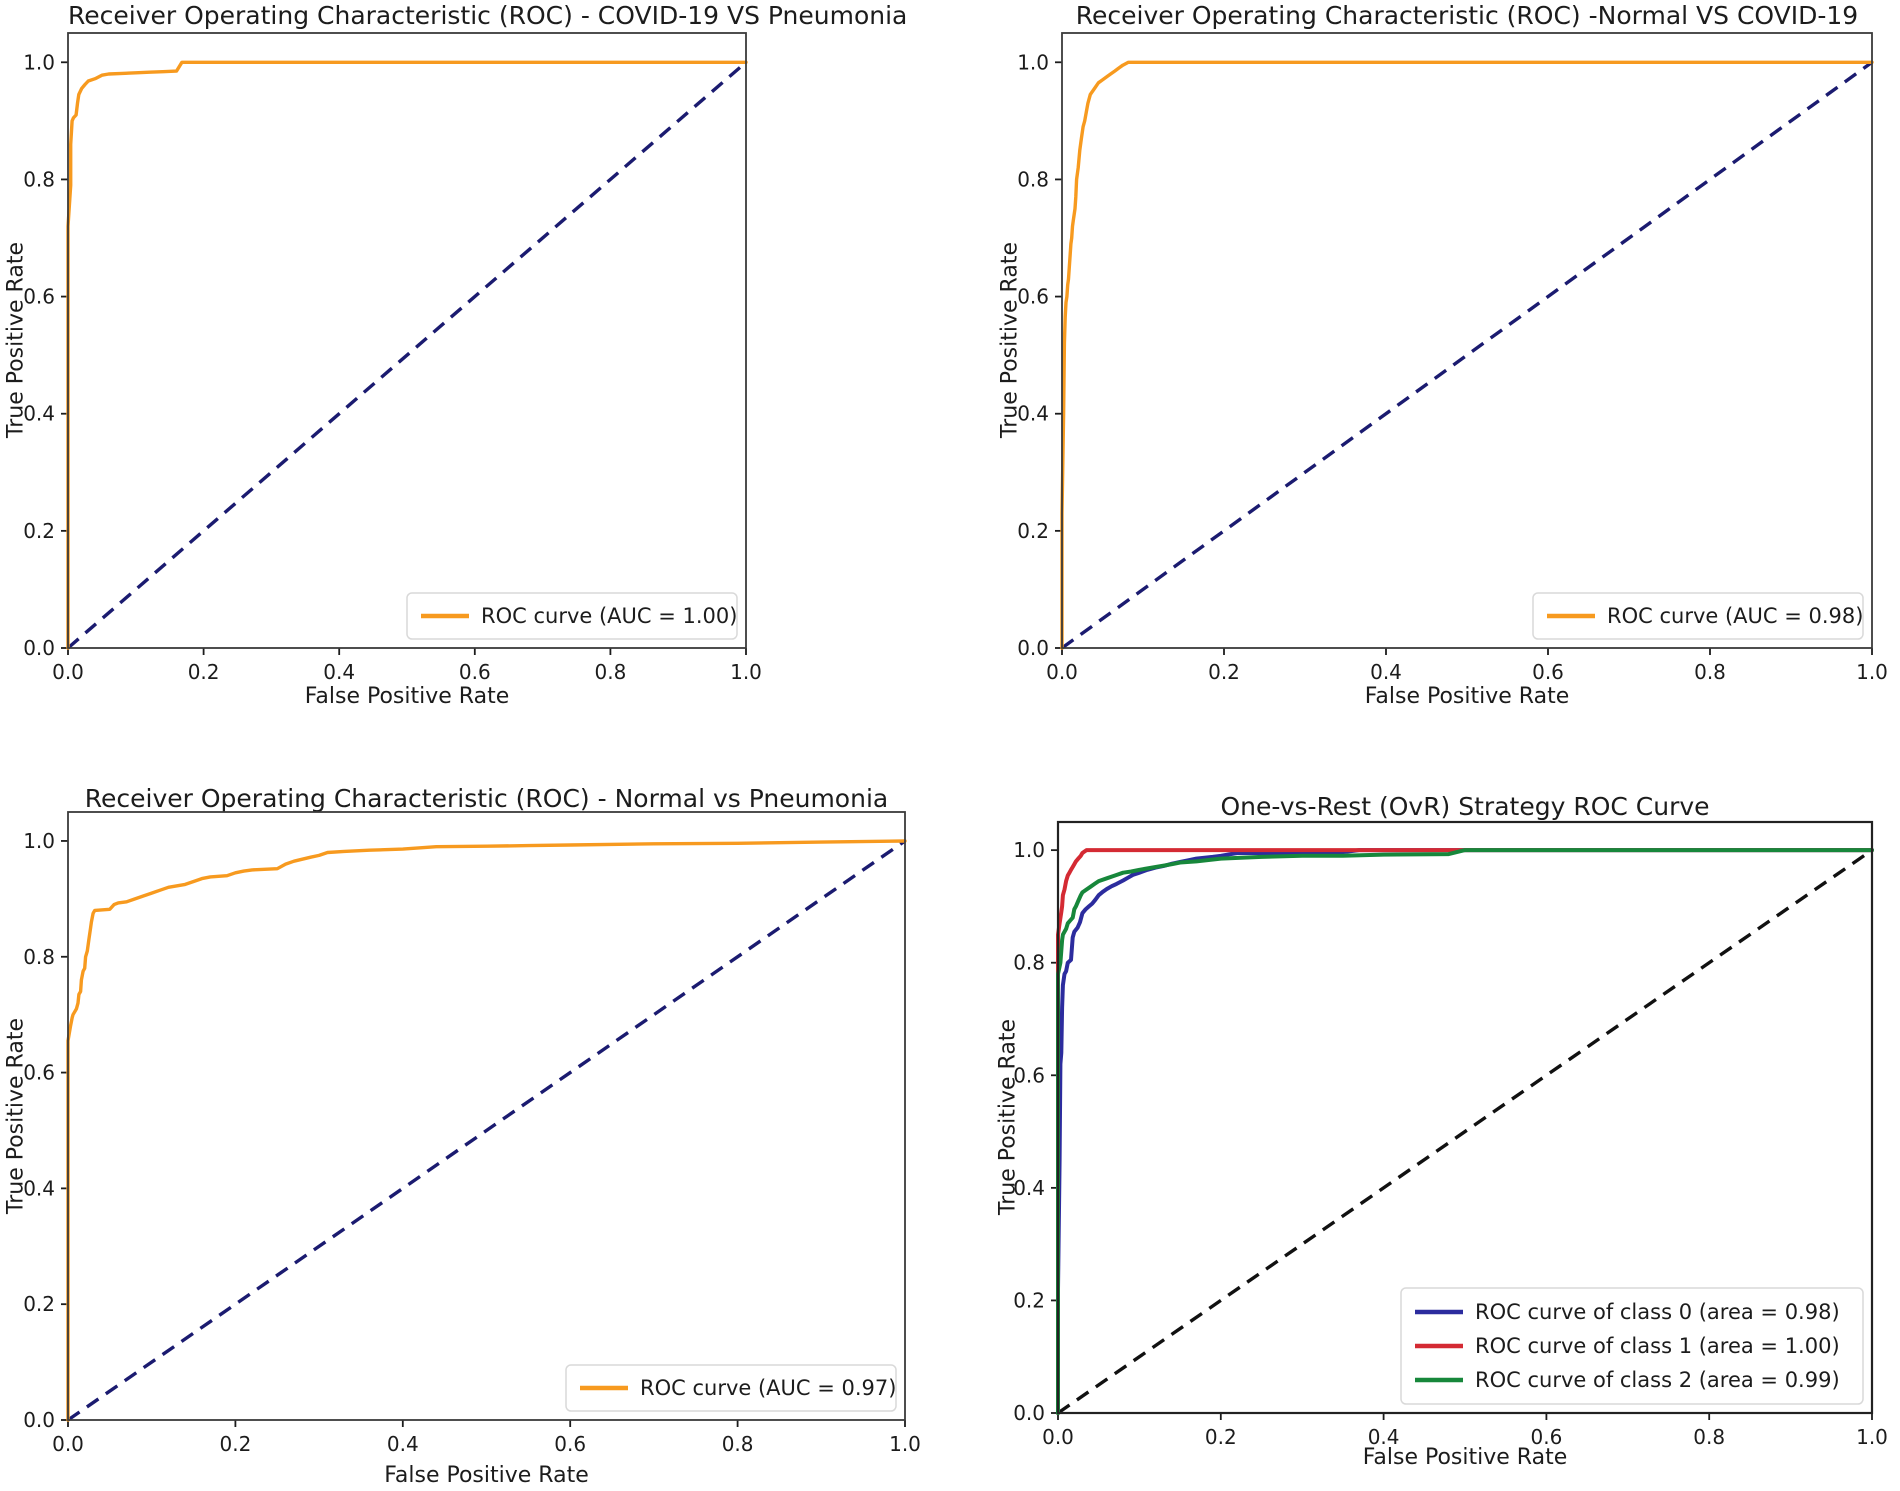 The image size is (1900, 1491). Describe the element at coordinates (1657, 1346) in the screenshot. I see `legend-label-1: ROC curve of class 1 (area = 1.00)` at that location.